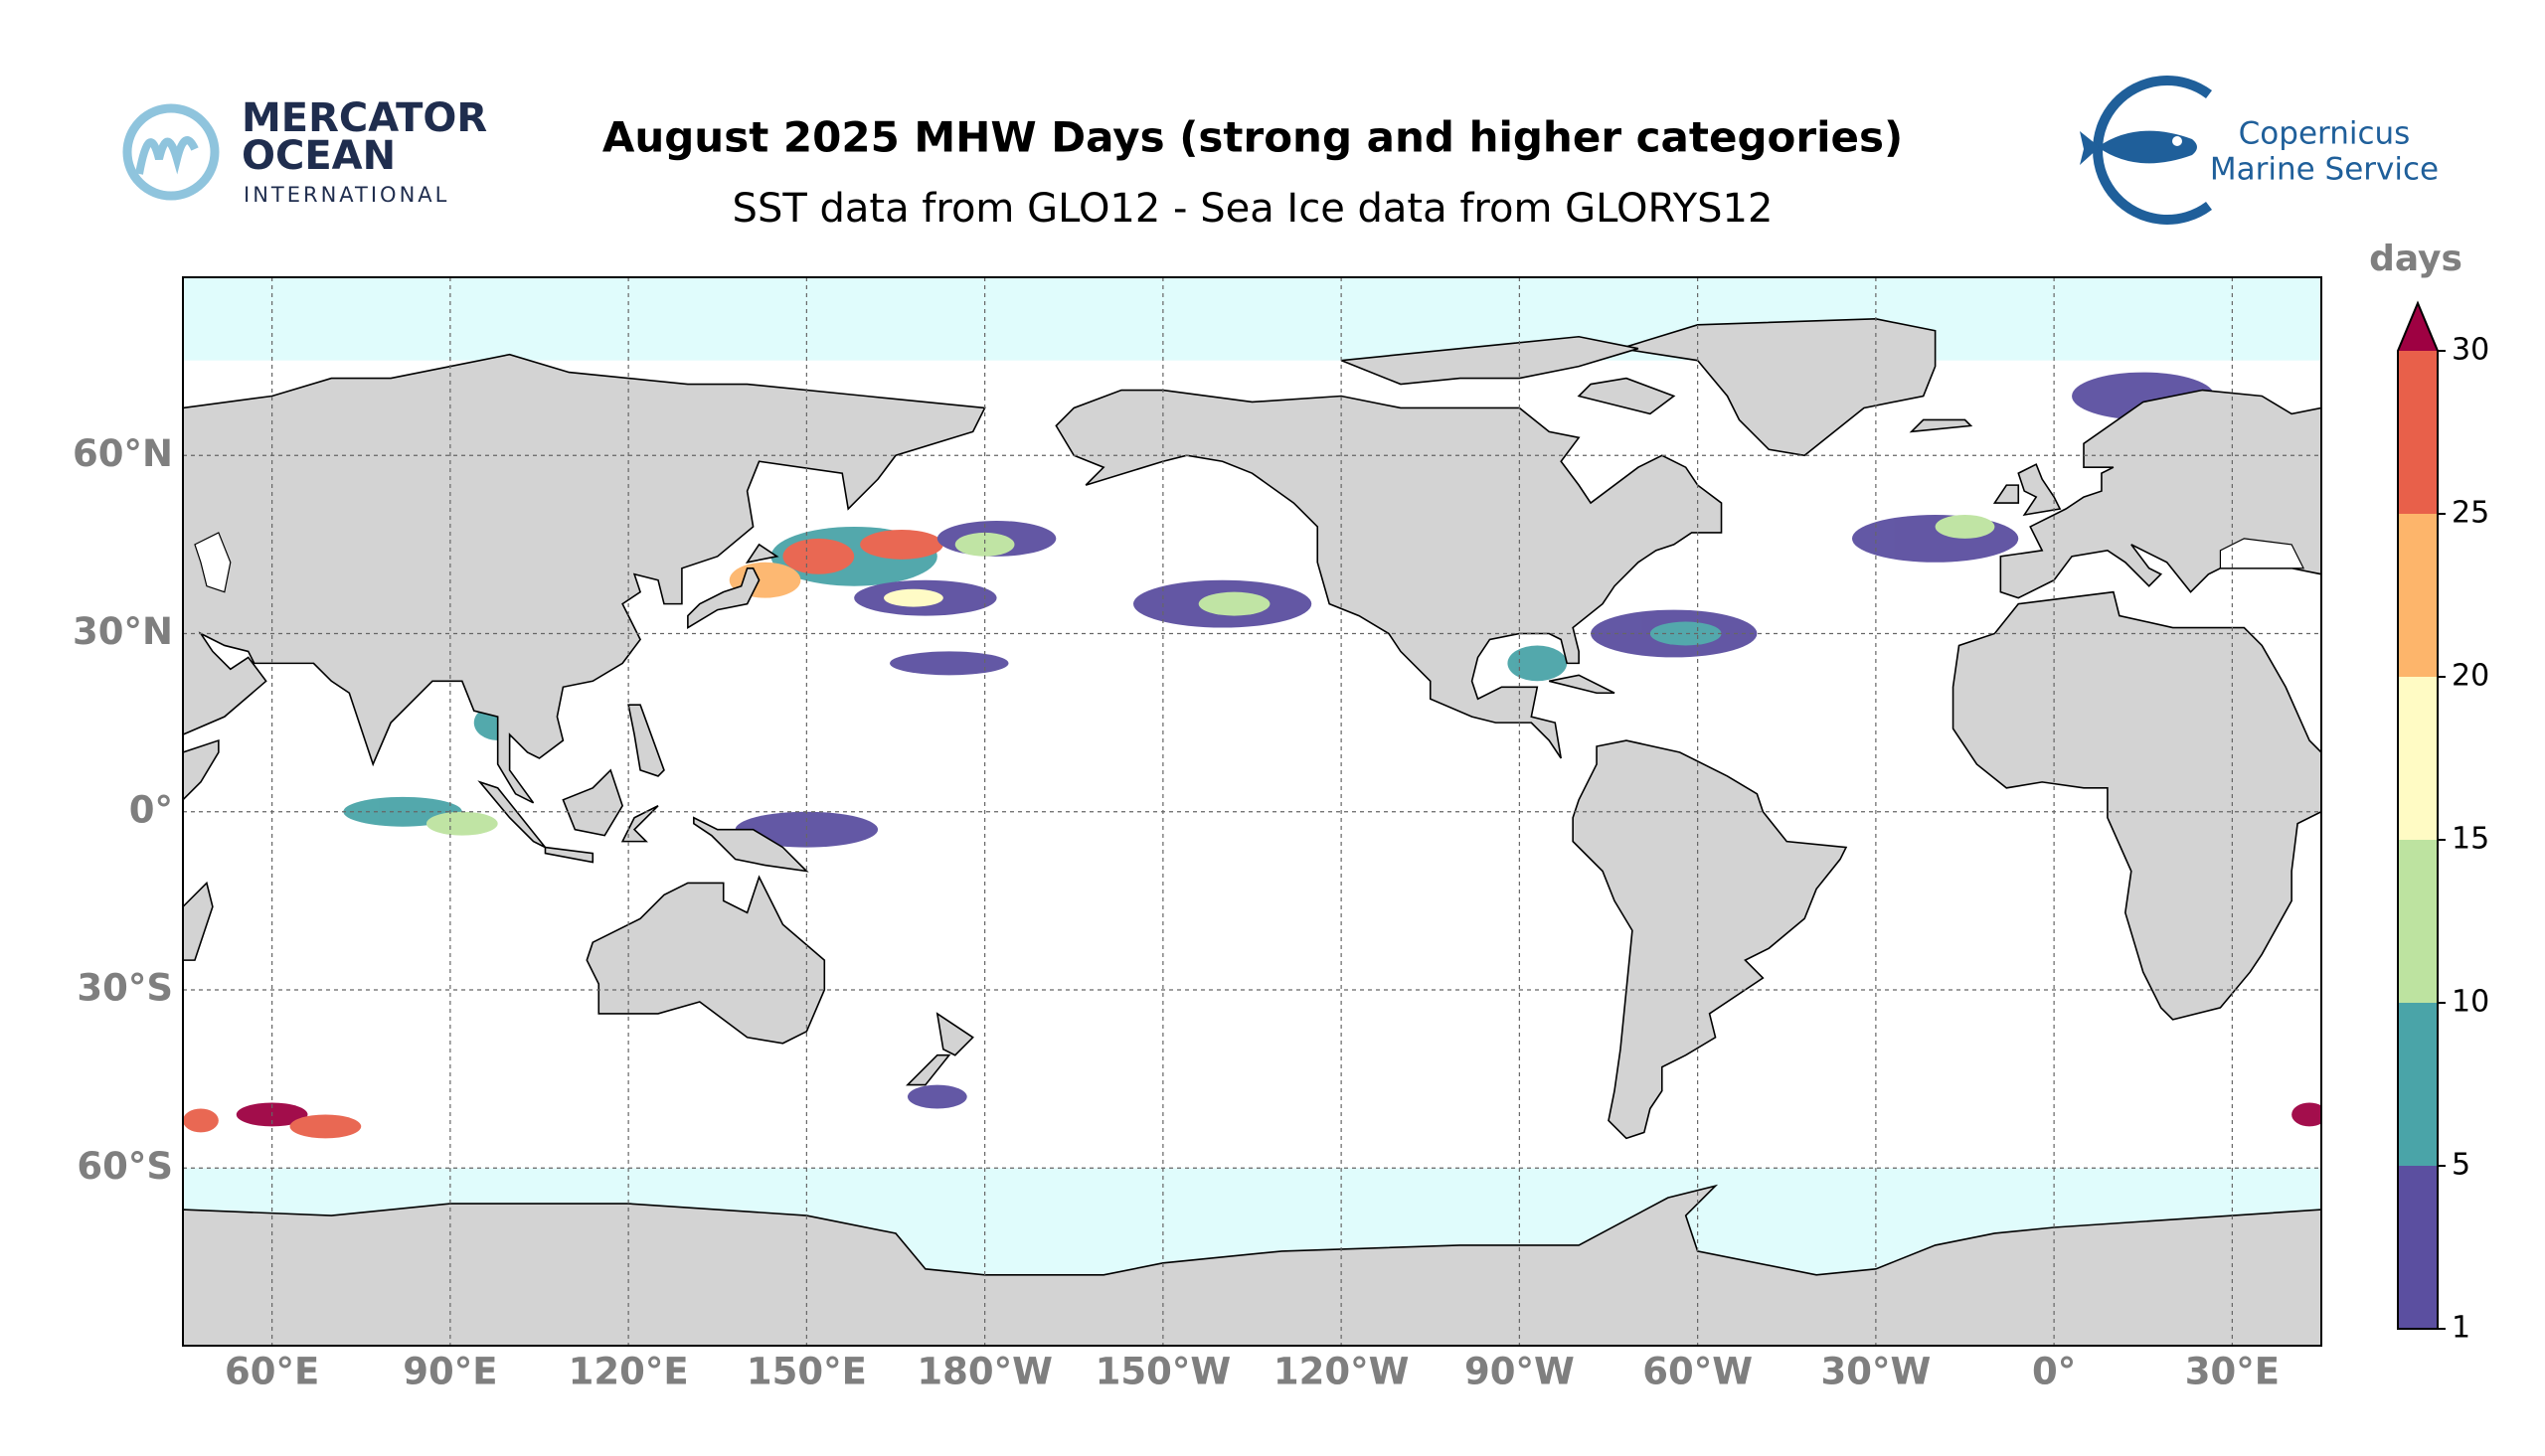 The width and height of the screenshot is (2545, 1456). I want to click on colorbar-tick-label: 1, so click(2461, 1328).